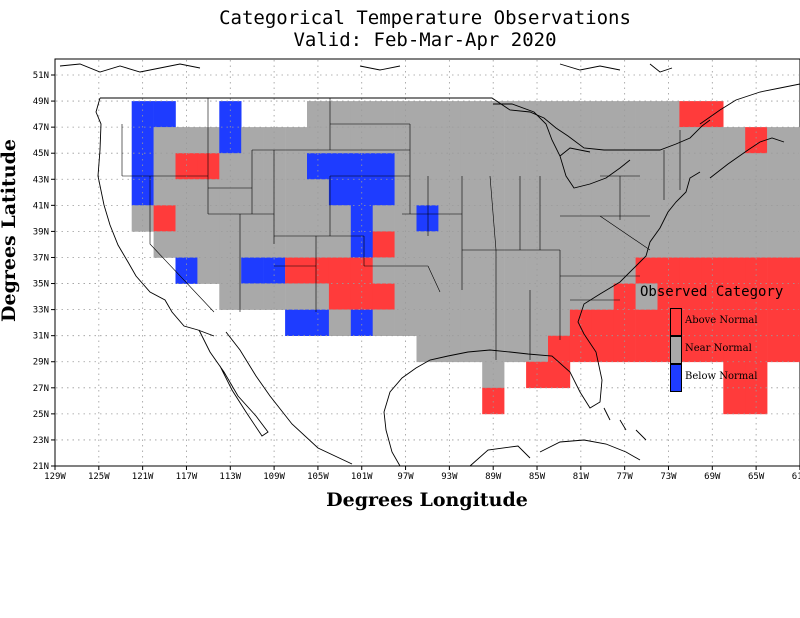 The height and width of the screenshot is (618, 800). What do you see at coordinates (676, 322) in the screenshot?
I see `legend-swatch-above` at bounding box center [676, 322].